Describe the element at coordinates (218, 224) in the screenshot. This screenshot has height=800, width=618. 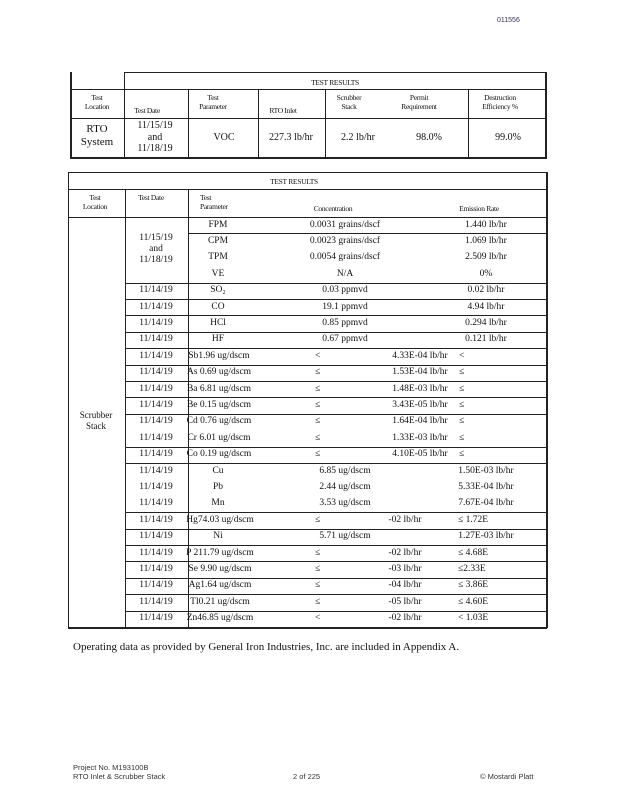
I see `row-test-parameter: FPM` at that location.